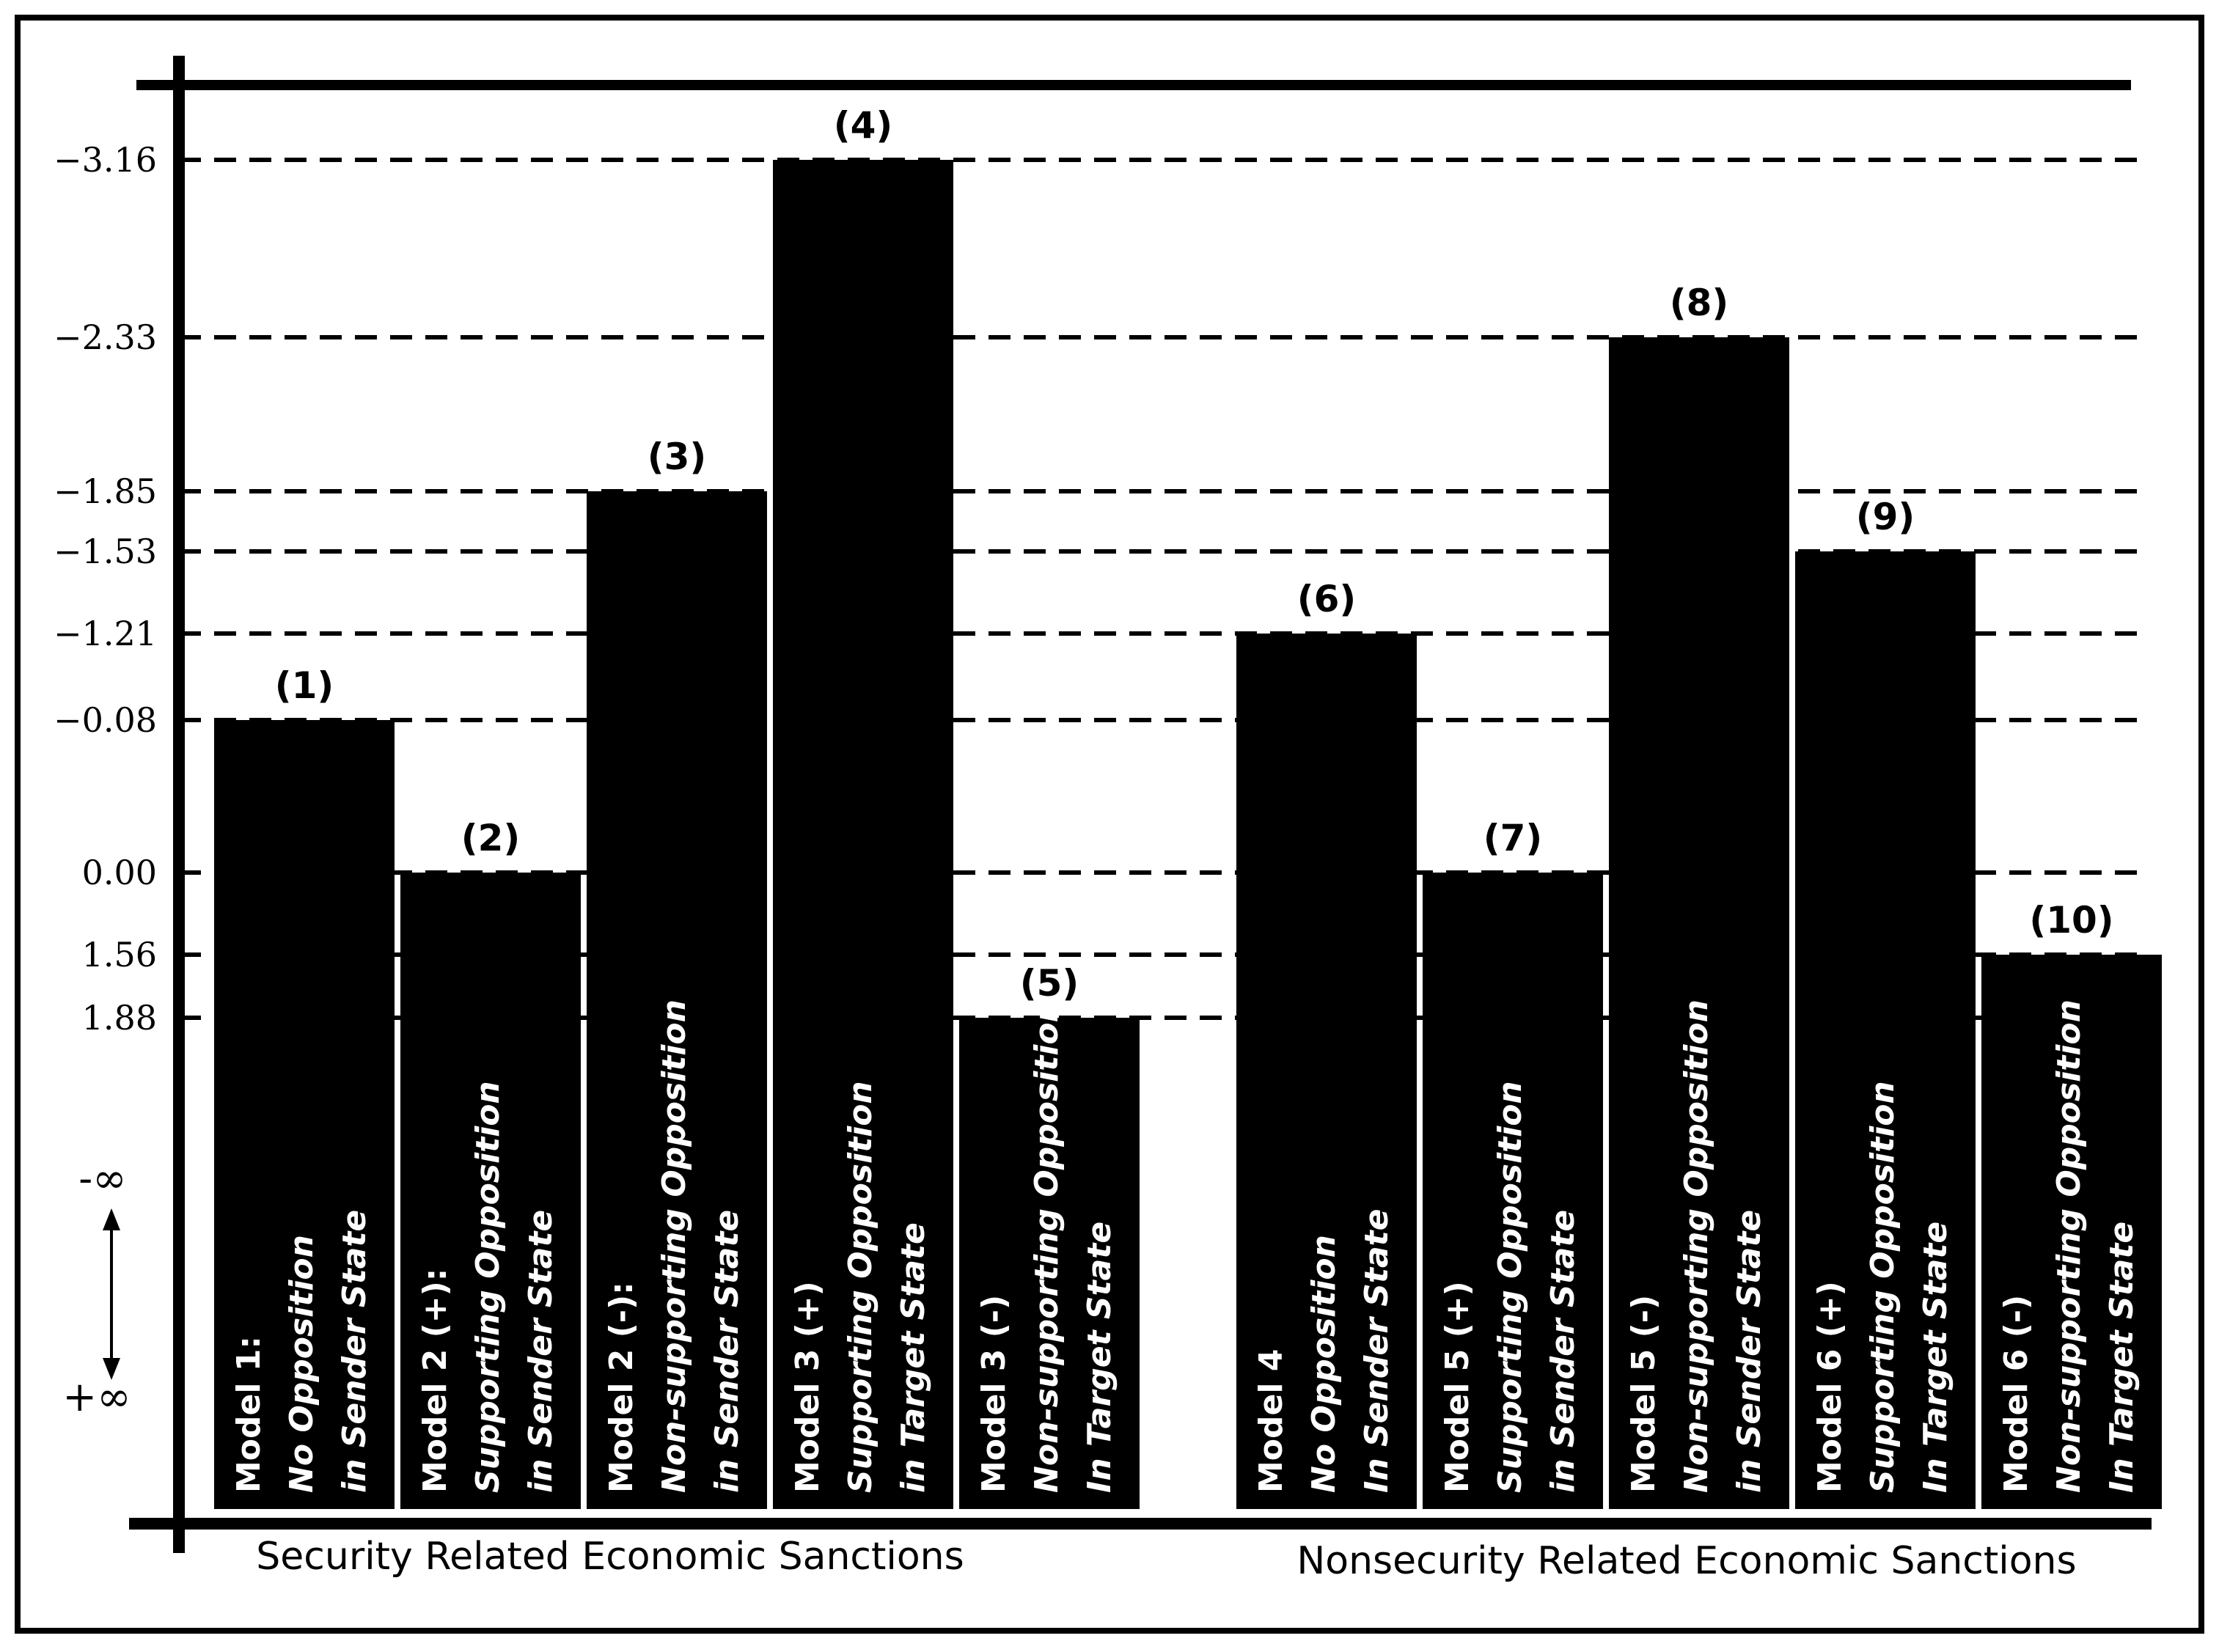 The height and width of the screenshot is (1652, 2219). What do you see at coordinates (1327, 599) in the screenshot?
I see `bar-number-label: (6)` at bounding box center [1327, 599].